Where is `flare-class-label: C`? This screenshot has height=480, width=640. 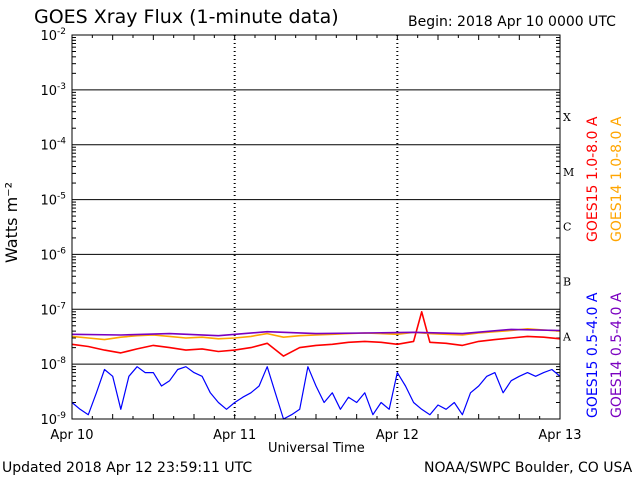 flare-class-label: C is located at coordinates (567, 227).